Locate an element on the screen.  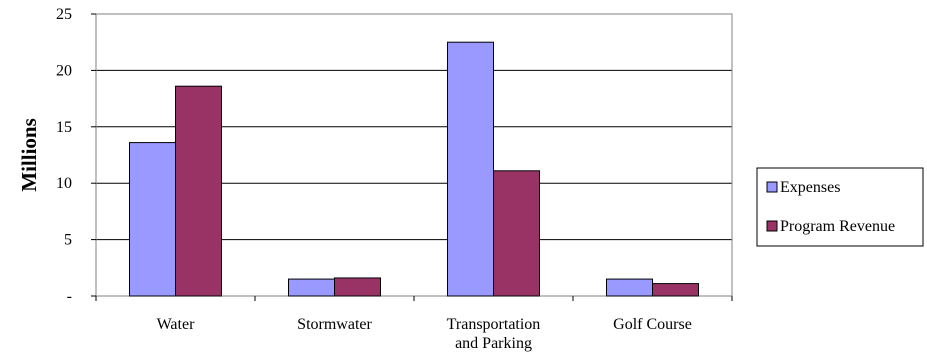
y-tick-label: 15 is located at coordinates (64, 127).